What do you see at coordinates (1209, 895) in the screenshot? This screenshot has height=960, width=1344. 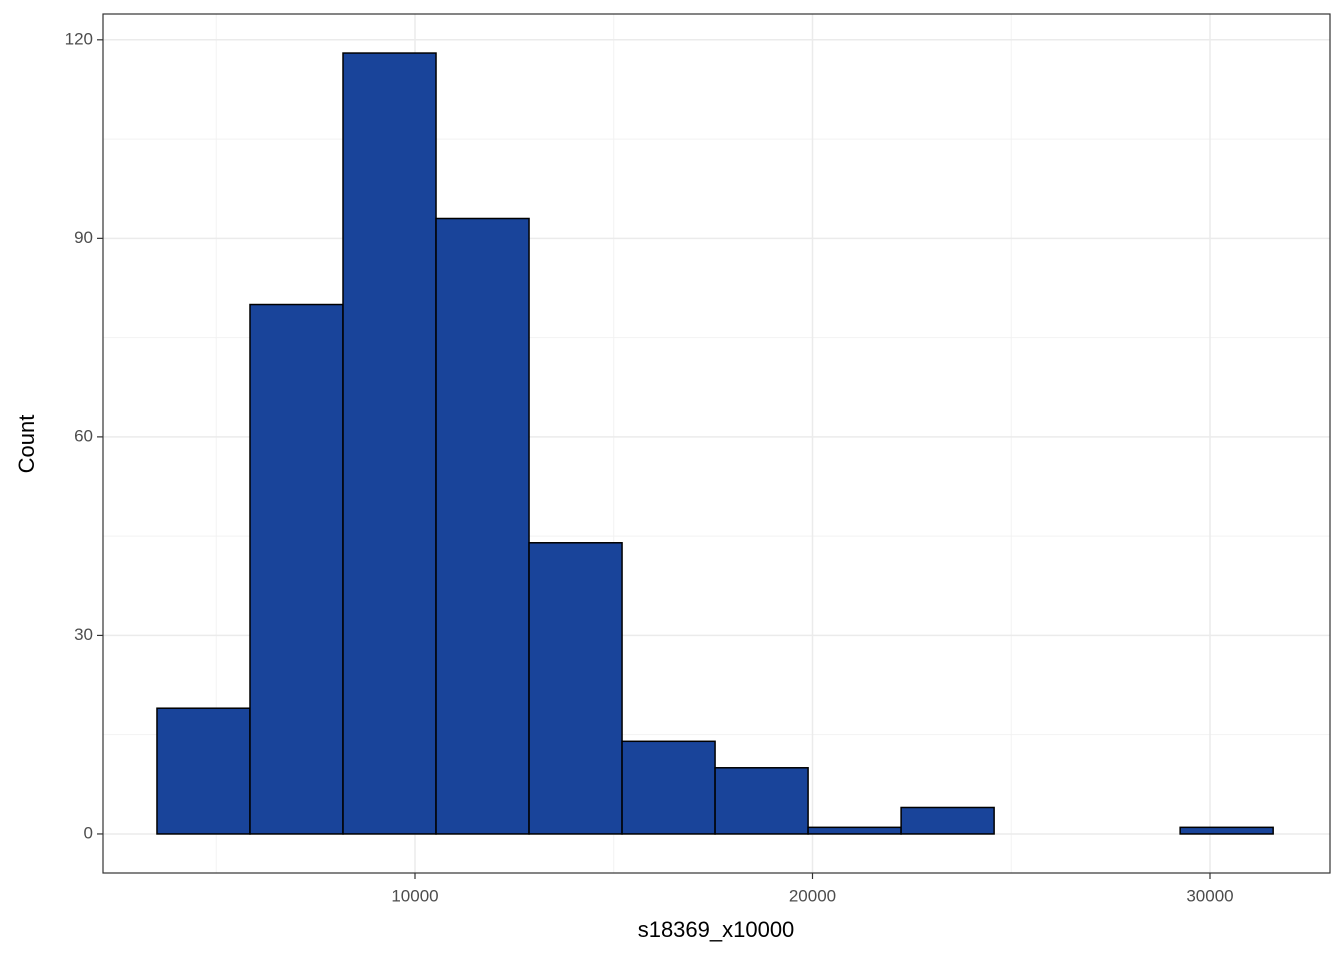 I see `x-tick-label: 30000` at bounding box center [1209, 895].